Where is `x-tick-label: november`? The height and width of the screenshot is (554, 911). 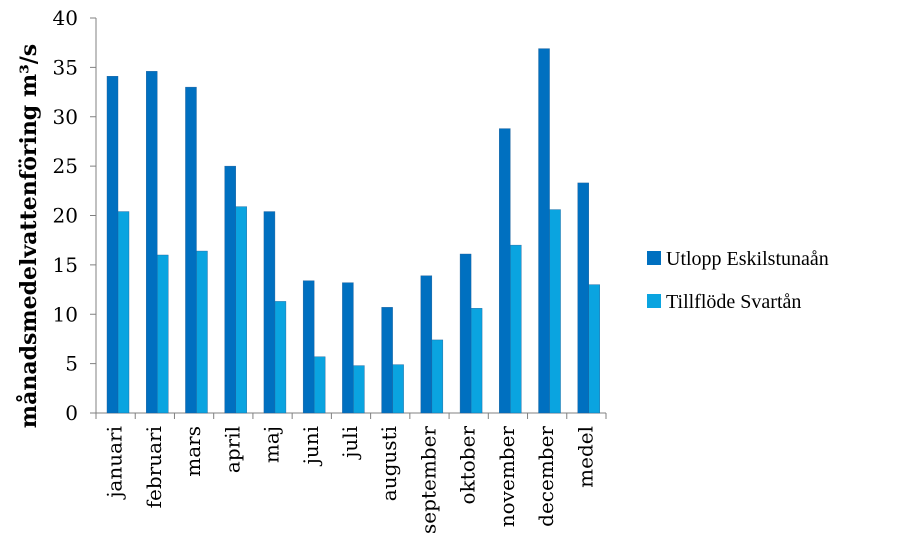
x-tick-label: november is located at coordinates (507, 477).